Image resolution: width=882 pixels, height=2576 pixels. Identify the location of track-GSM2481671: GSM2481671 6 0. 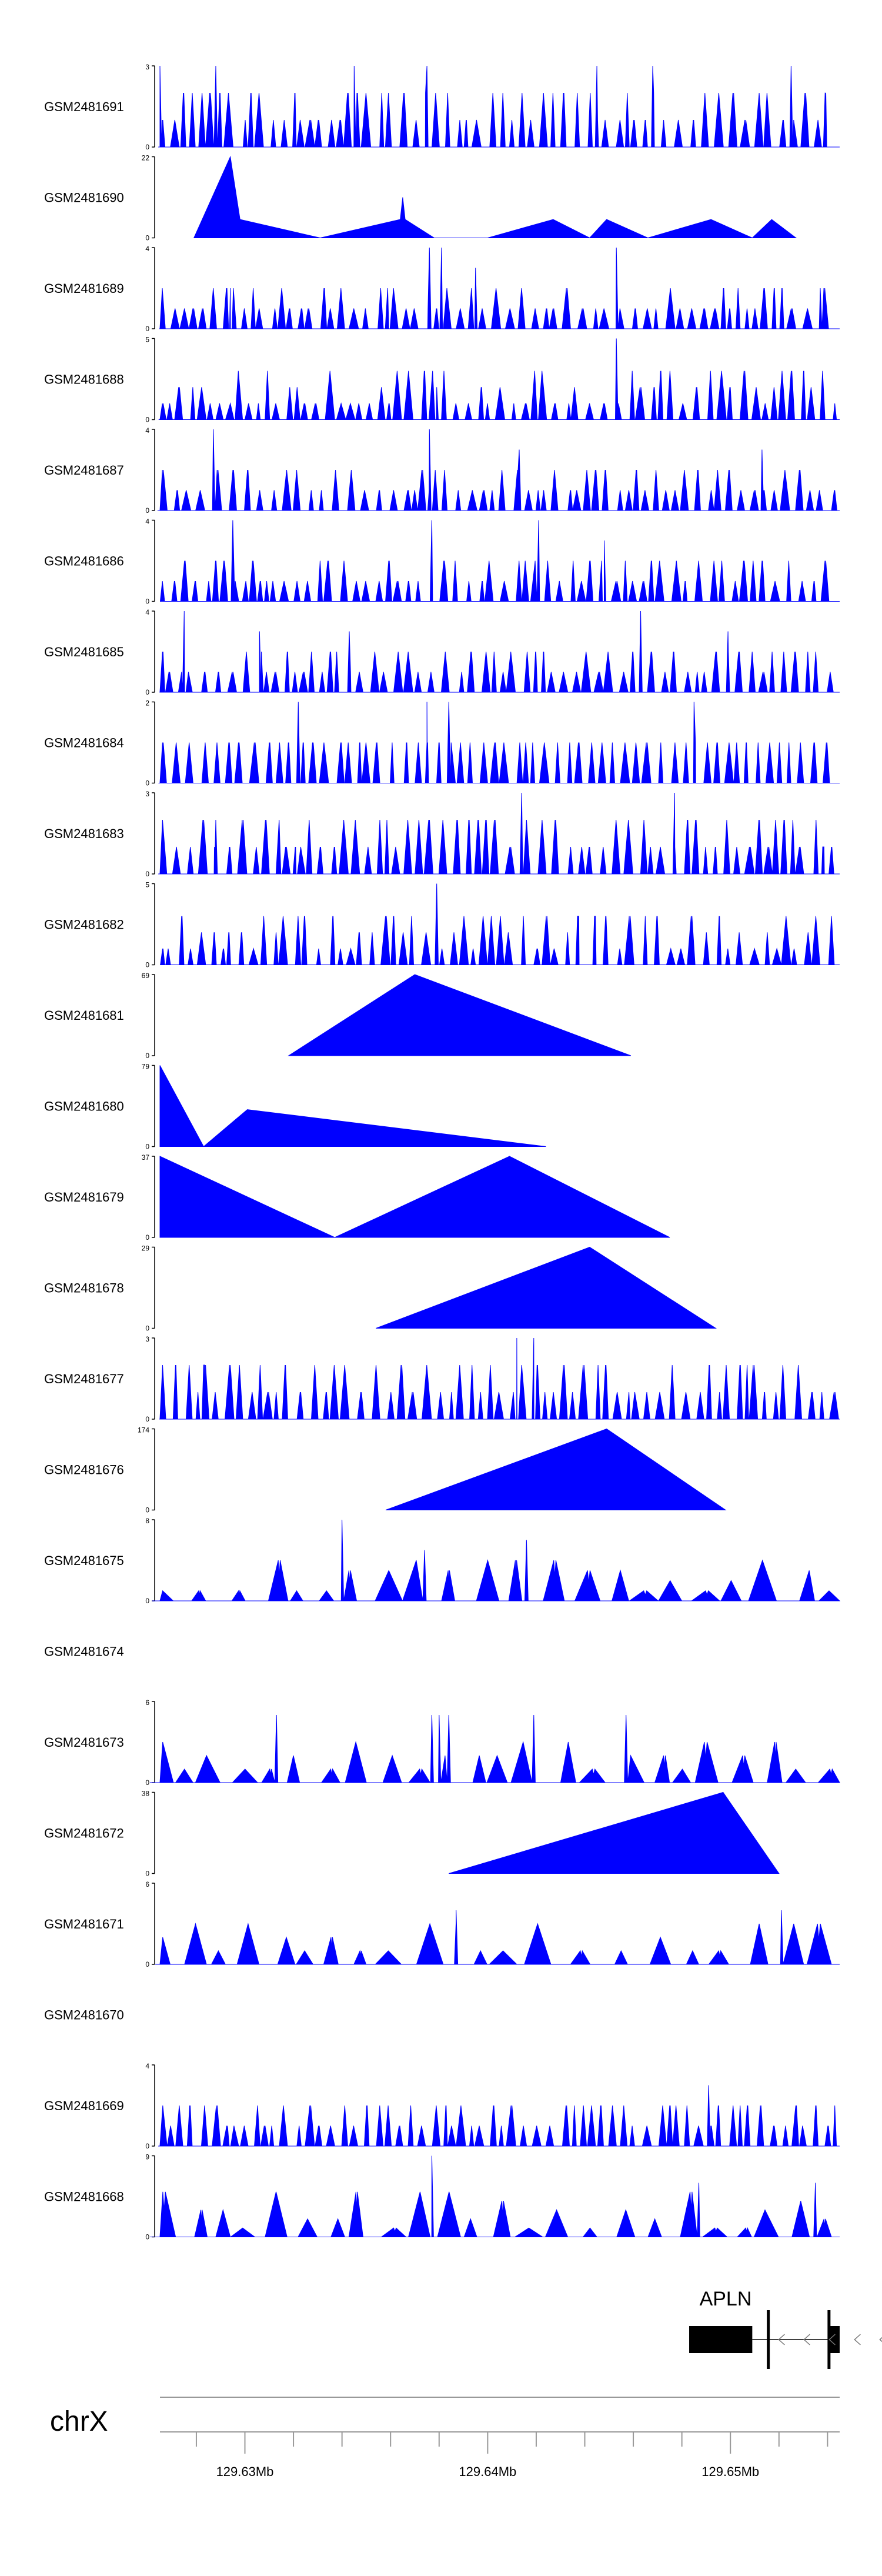
(442, 1924).